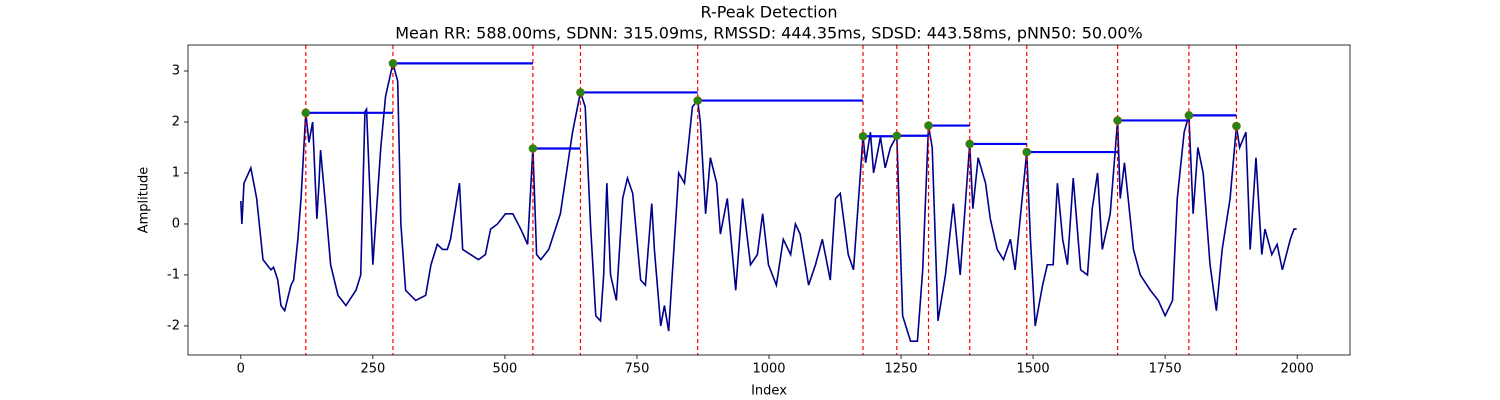 The width and height of the screenshot is (1500, 400). What do you see at coordinates (176, 223) in the screenshot?
I see `y-tick-label: 0` at bounding box center [176, 223].